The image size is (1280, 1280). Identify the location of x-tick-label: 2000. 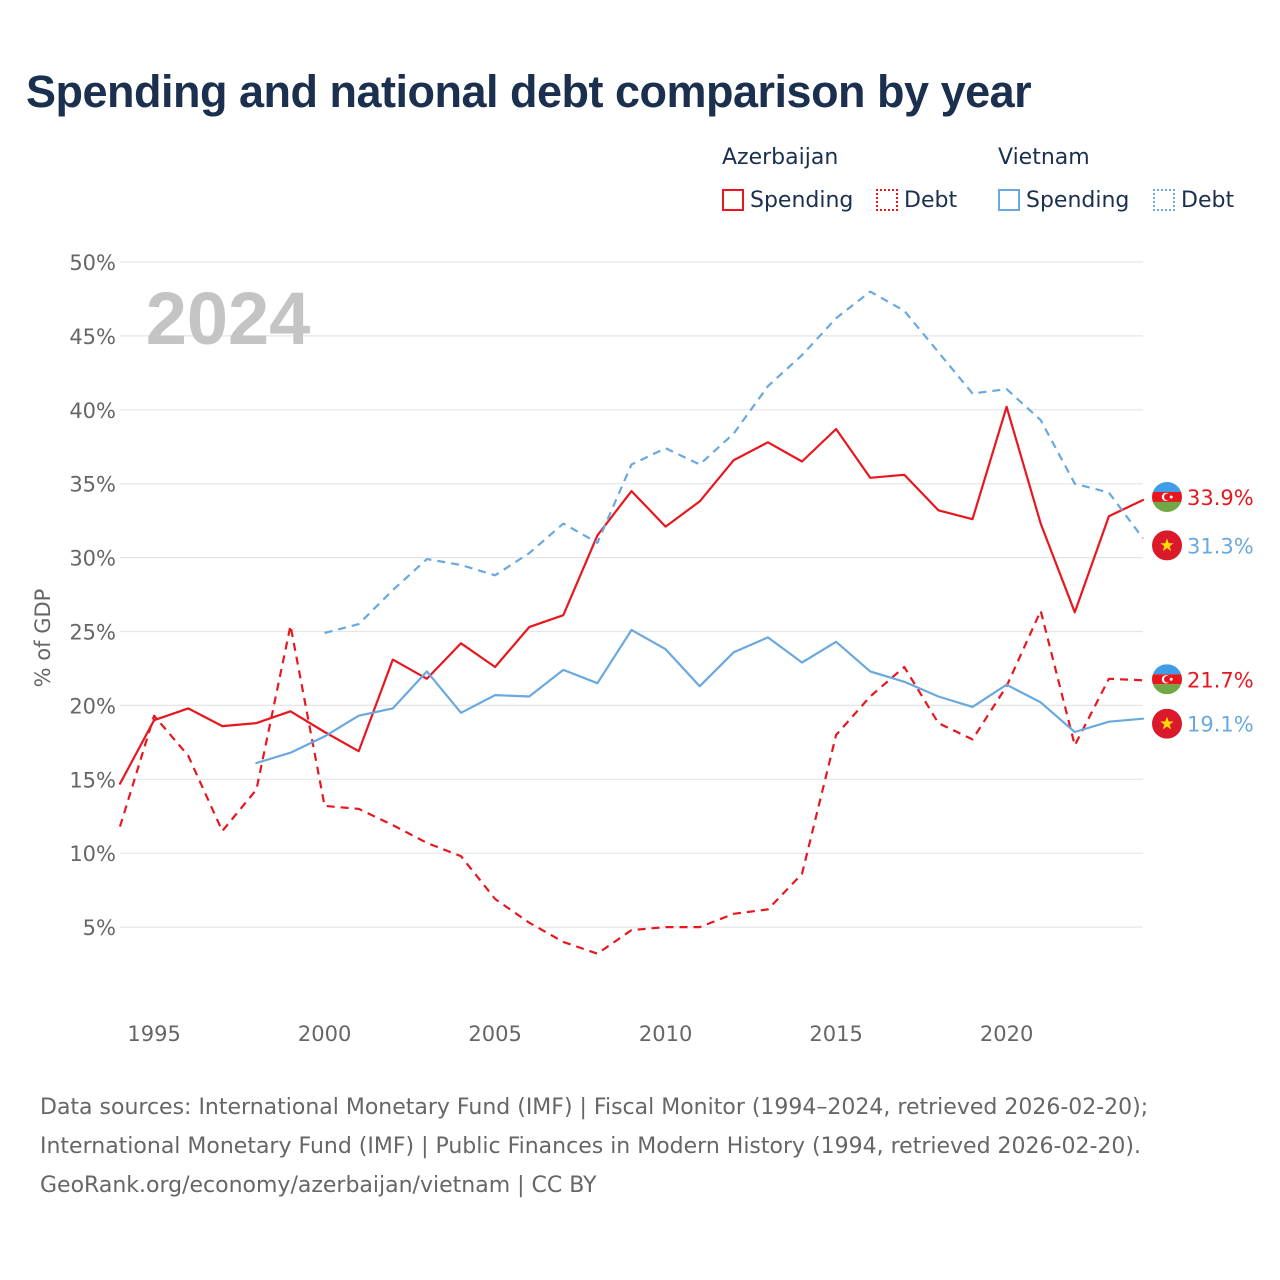
(324, 1034).